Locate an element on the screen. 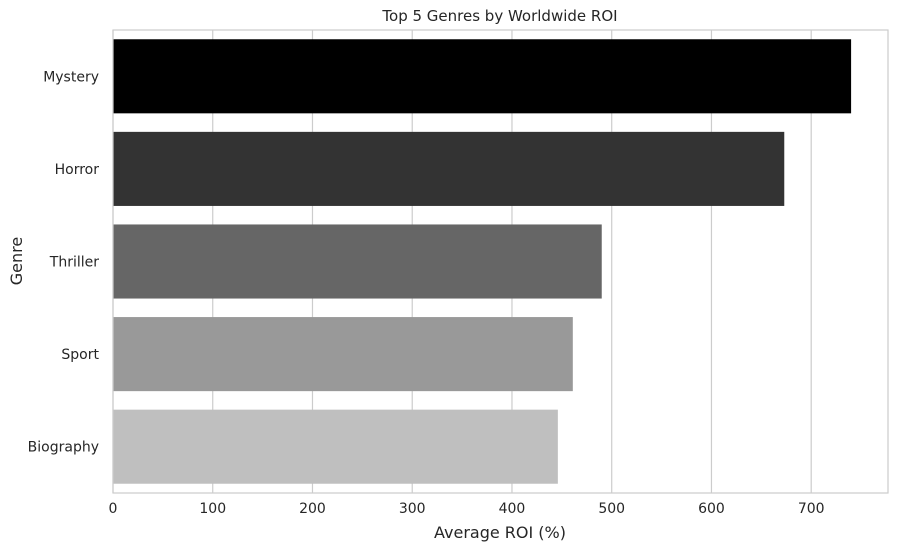  chart-title: Top 5 Genres by Worldwide ROI is located at coordinates (499, 16).